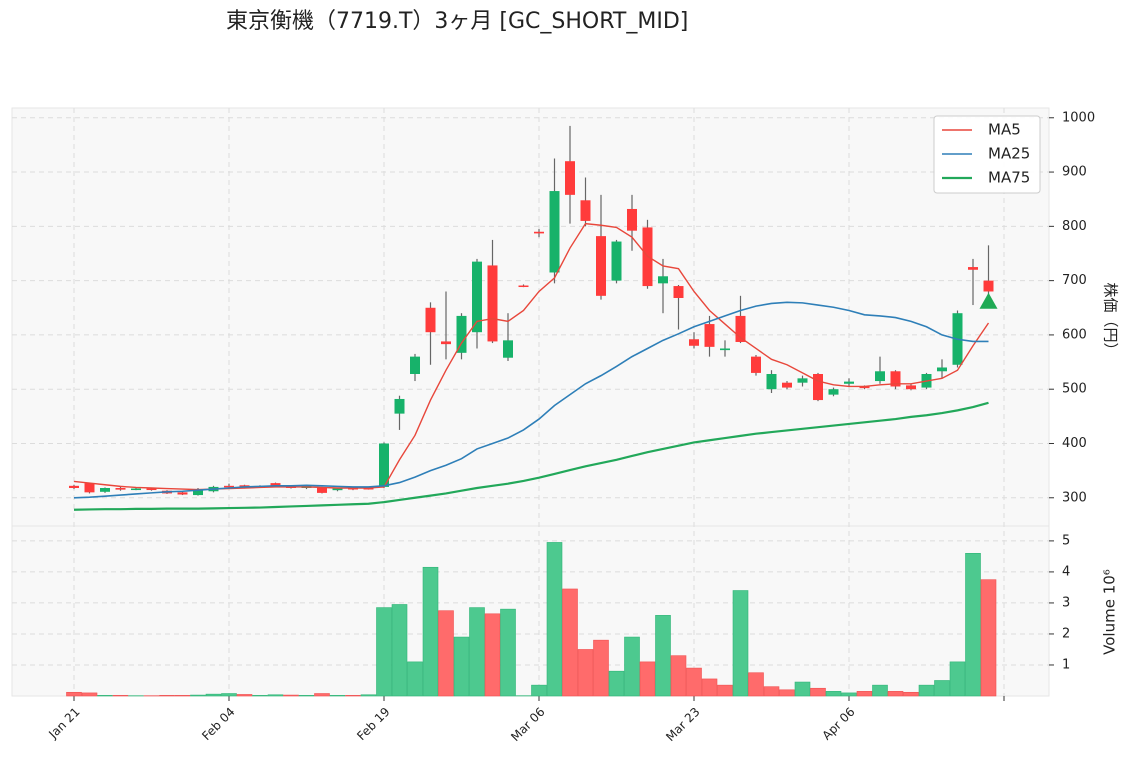 This screenshot has width=1129, height=760. What do you see at coordinates (1074, 389) in the screenshot?
I see `y-tick-label: 500` at bounding box center [1074, 389].